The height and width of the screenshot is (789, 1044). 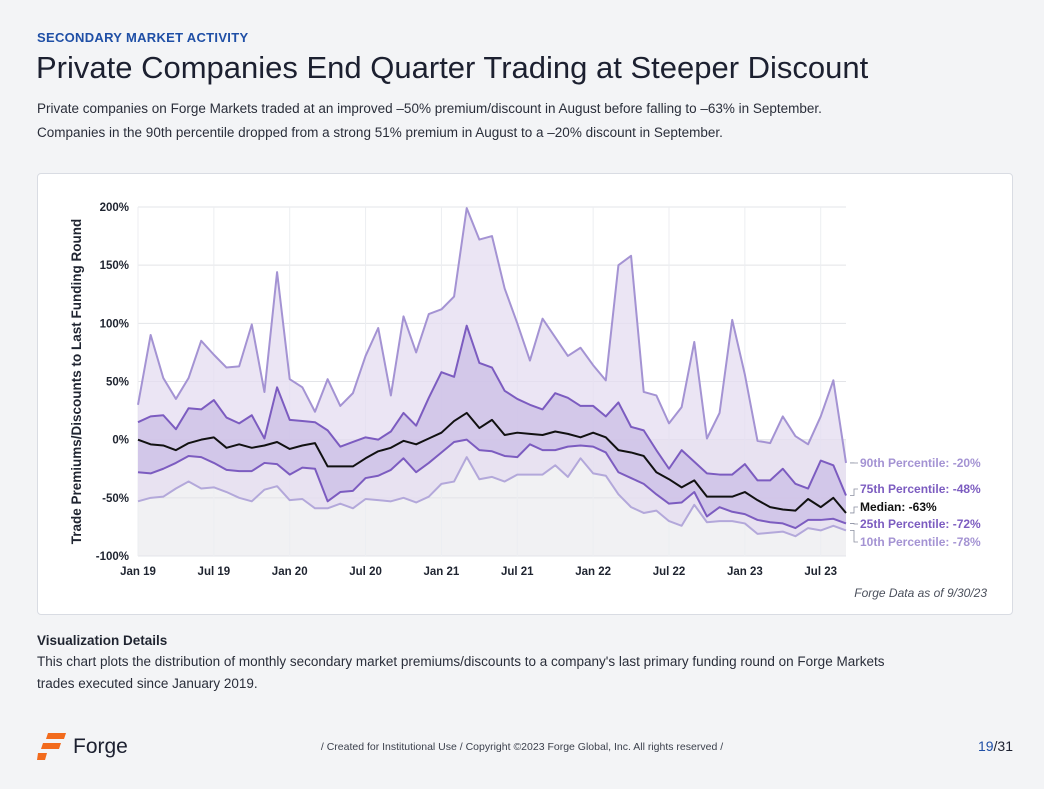 I want to click on x-tick-label: Jan 22, so click(x=593, y=572).